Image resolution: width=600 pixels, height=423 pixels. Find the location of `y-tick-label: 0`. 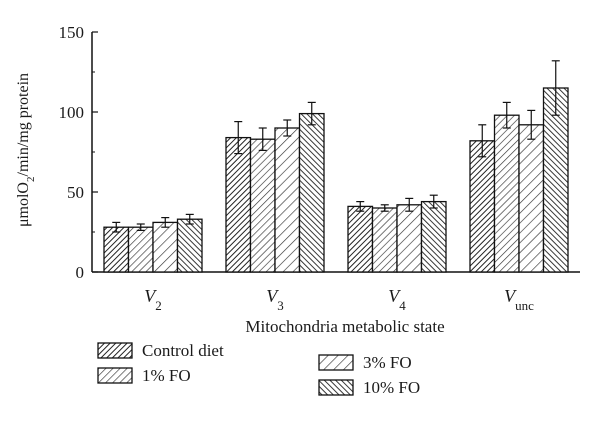

y-tick-label: 0 is located at coordinates (80, 272).